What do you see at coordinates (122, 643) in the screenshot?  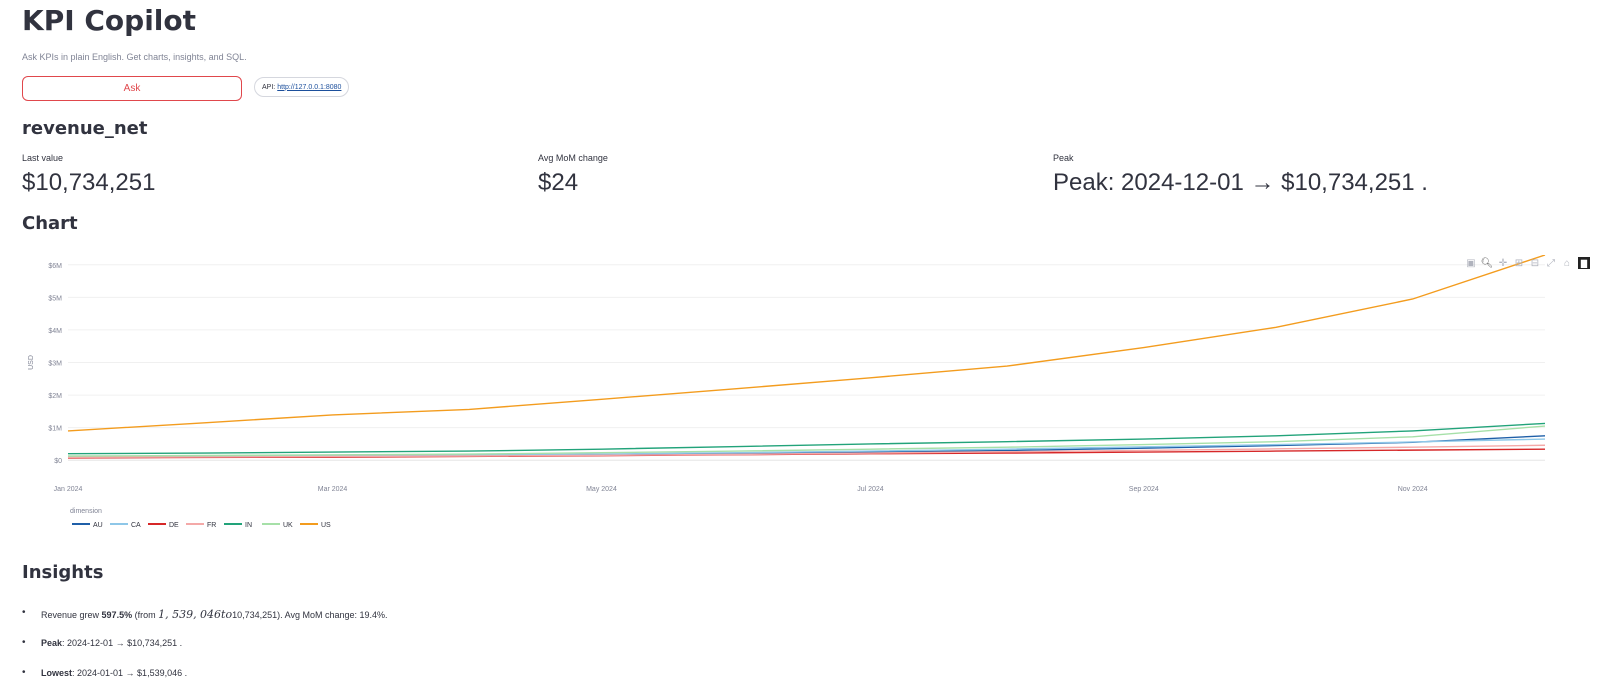 I see `insight-text: : 2024-12-01 → $10,734,251 .` at bounding box center [122, 643].